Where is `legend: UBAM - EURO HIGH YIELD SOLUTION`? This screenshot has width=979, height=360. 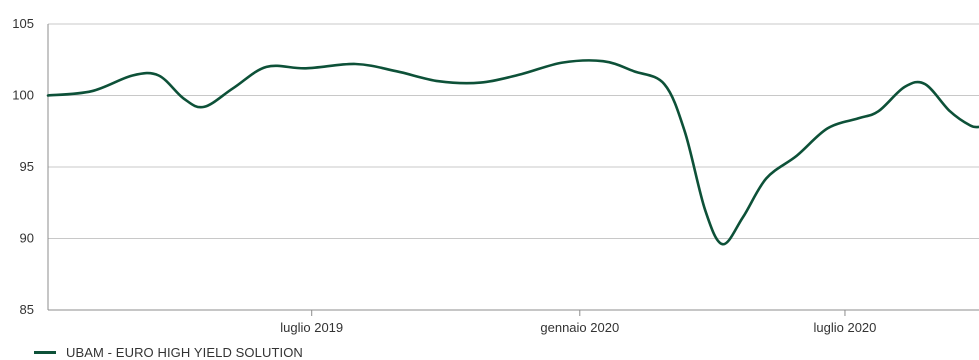
legend: UBAM - EURO HIGH YIELD SOLUTION is located at coordinates (168, 352).